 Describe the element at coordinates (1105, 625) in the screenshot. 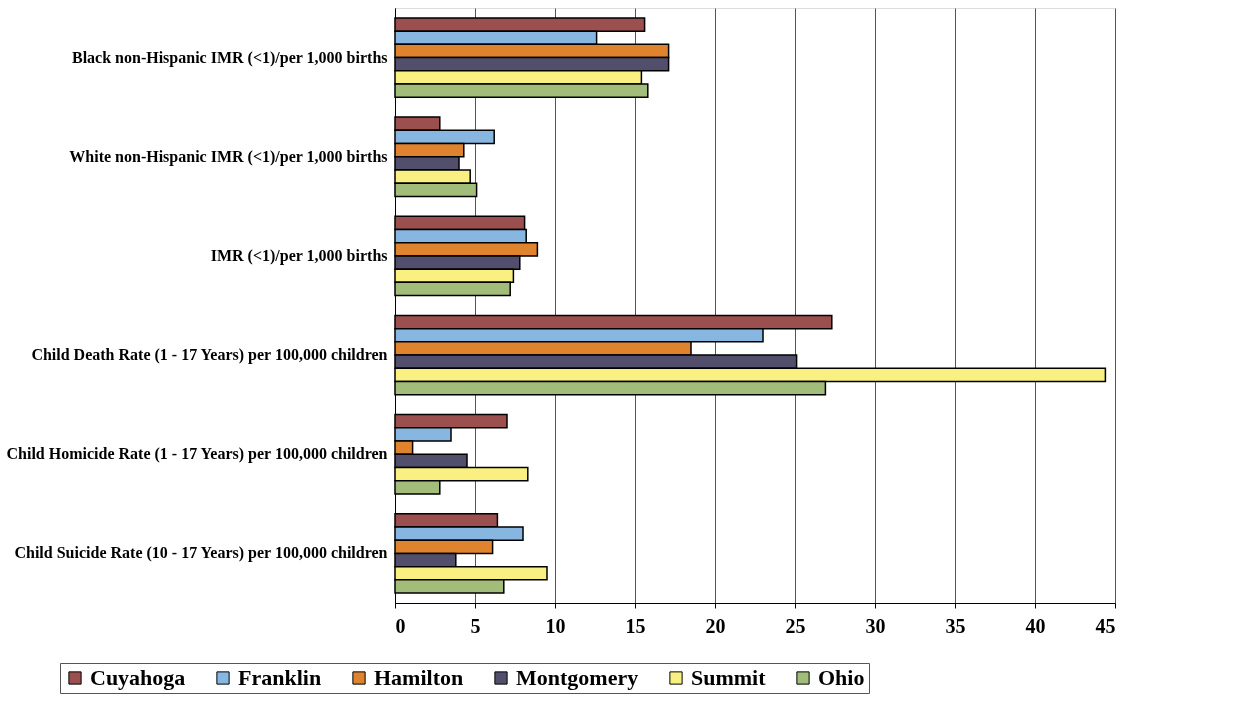

I see `x-tick-label: 45` at that location.